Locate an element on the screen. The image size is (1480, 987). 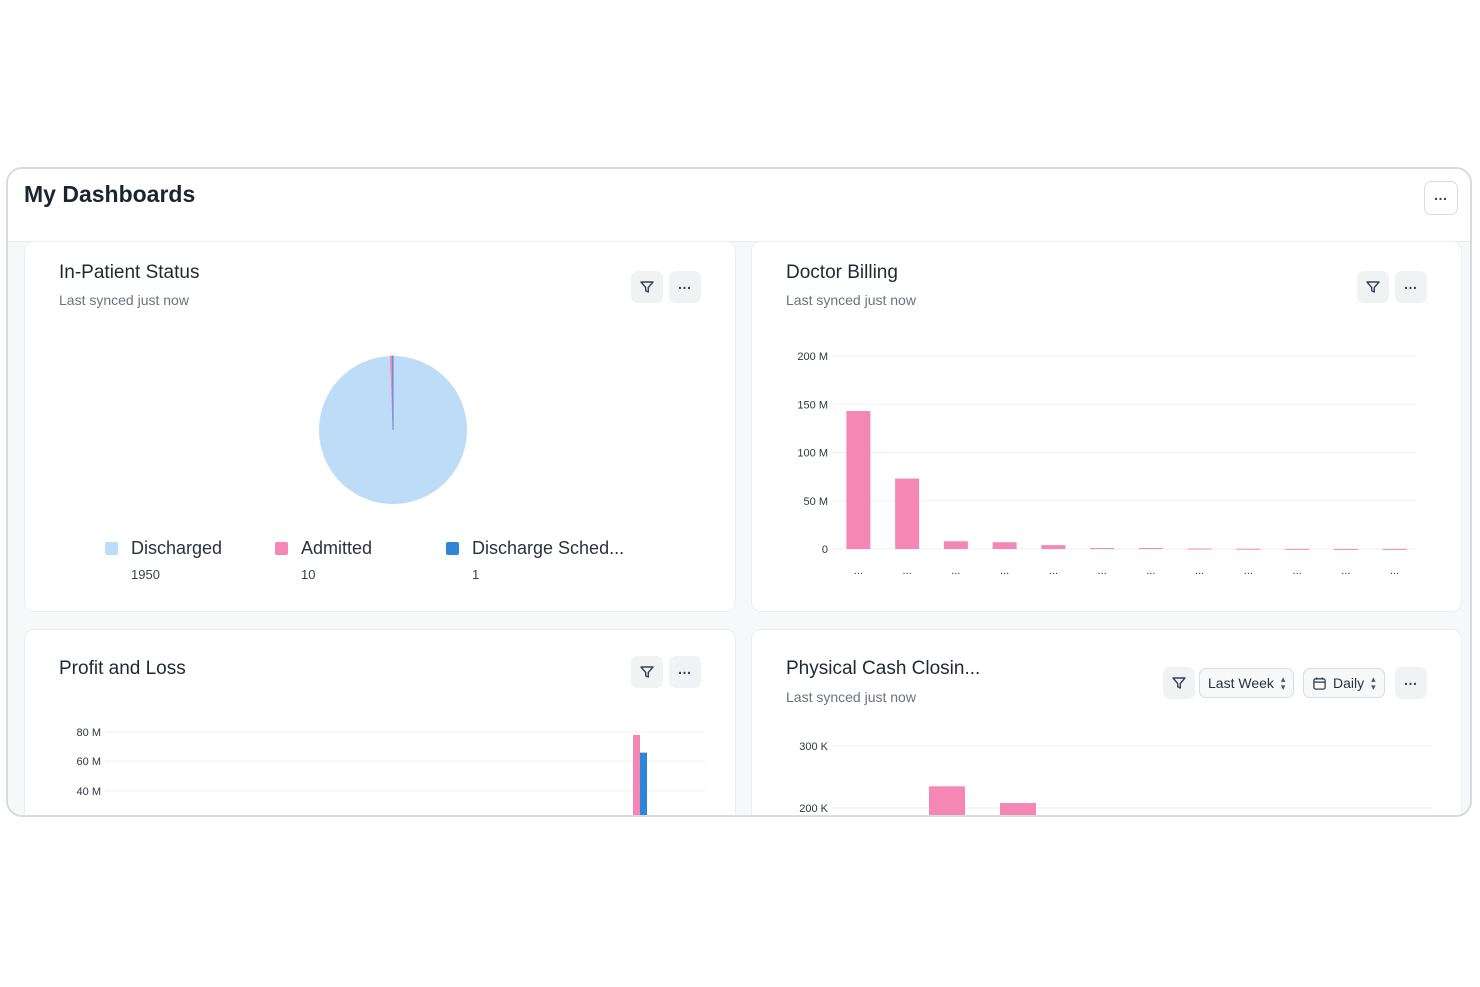
period-select: Last Week ▴ ▾ is located at coordinates (1247, 683).